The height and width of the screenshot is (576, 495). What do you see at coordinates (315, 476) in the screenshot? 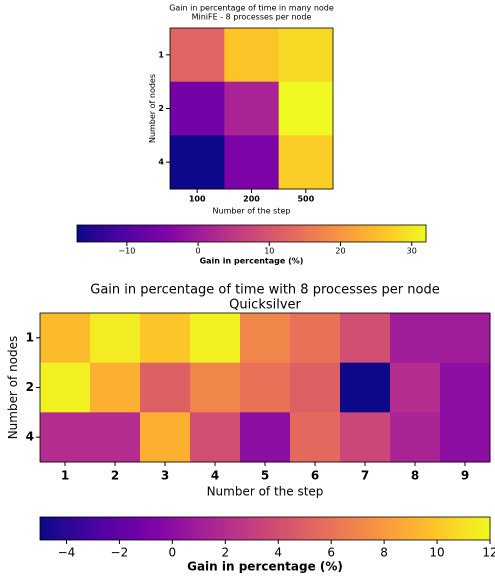
I see `x-tick-label: 6` at bounding box center [315, 476].